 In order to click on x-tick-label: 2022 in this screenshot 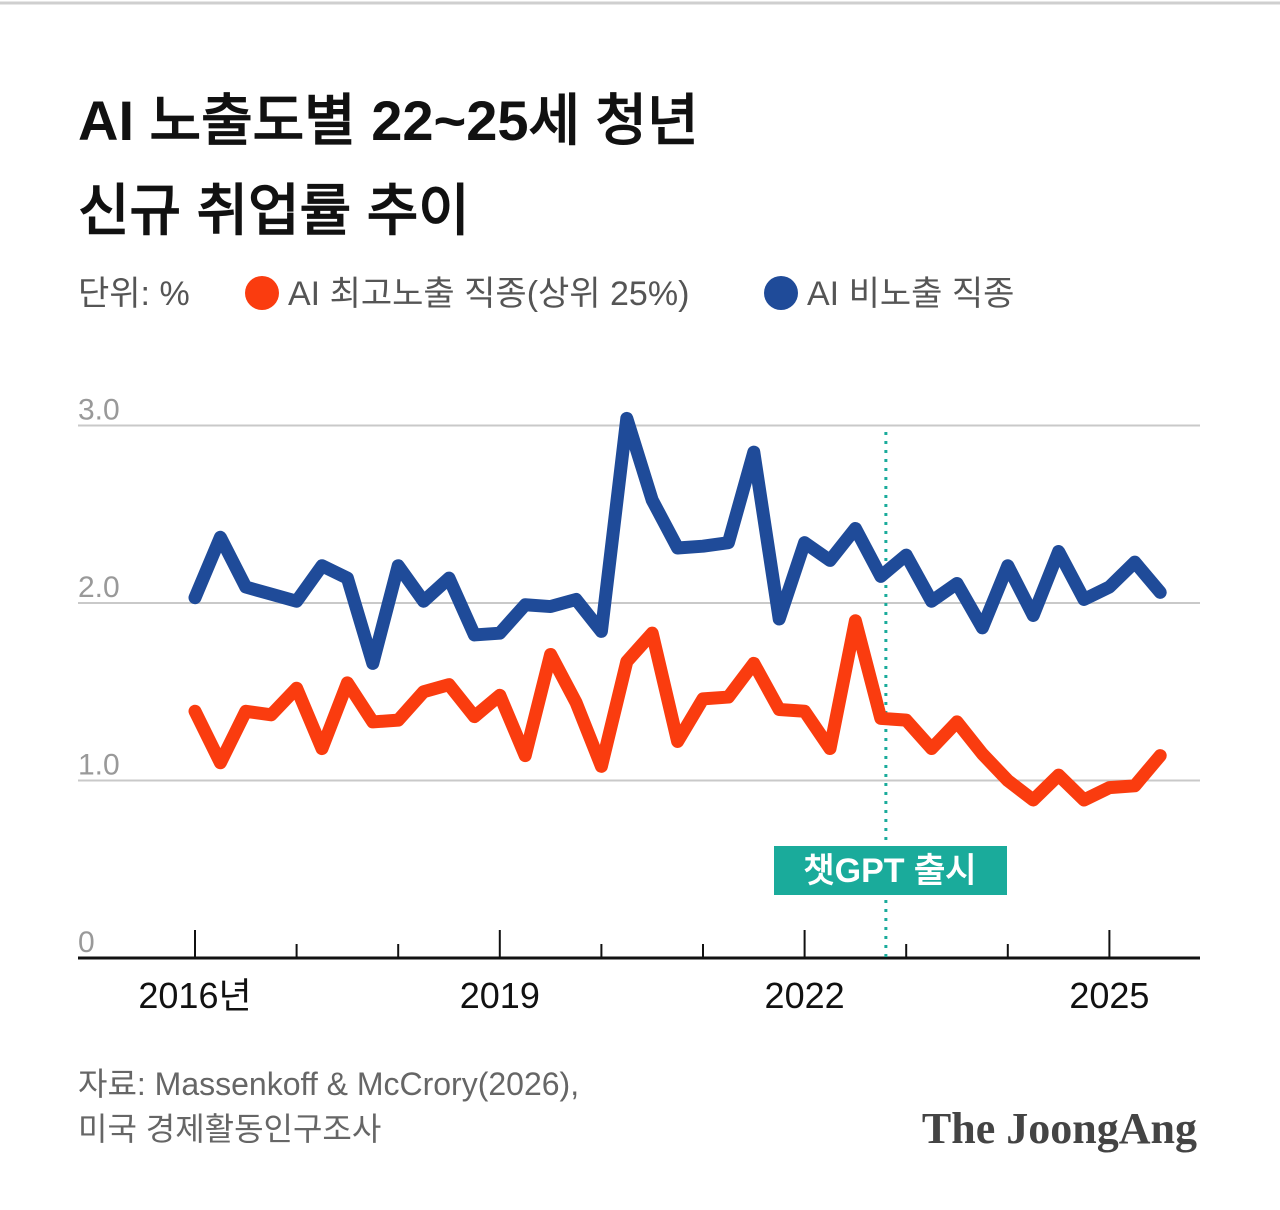, I will do `click(805, 995)`.